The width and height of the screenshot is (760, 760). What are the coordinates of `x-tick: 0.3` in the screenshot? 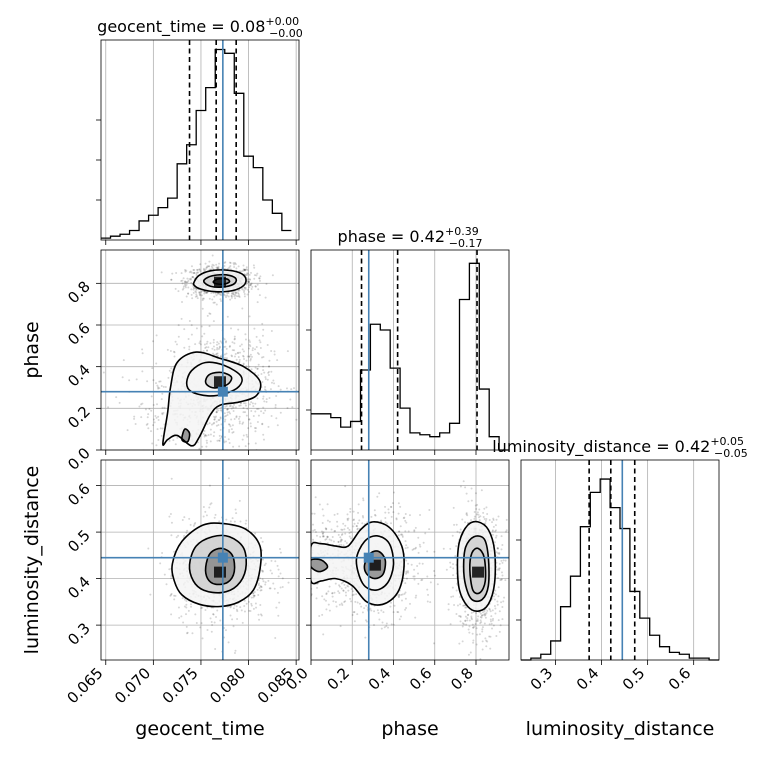 It's located at (541, 677).